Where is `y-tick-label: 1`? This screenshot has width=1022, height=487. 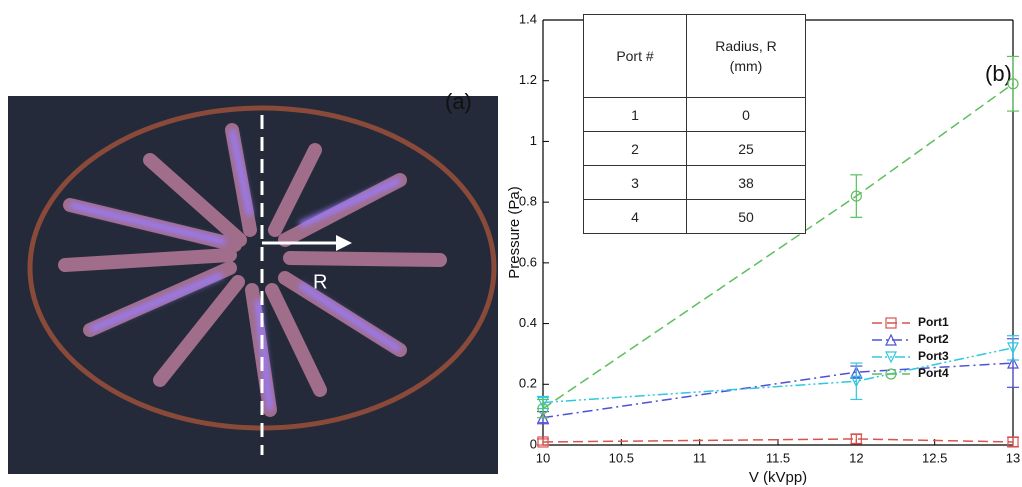 y-tick-label: 1 is located at coordinates (533, 140).